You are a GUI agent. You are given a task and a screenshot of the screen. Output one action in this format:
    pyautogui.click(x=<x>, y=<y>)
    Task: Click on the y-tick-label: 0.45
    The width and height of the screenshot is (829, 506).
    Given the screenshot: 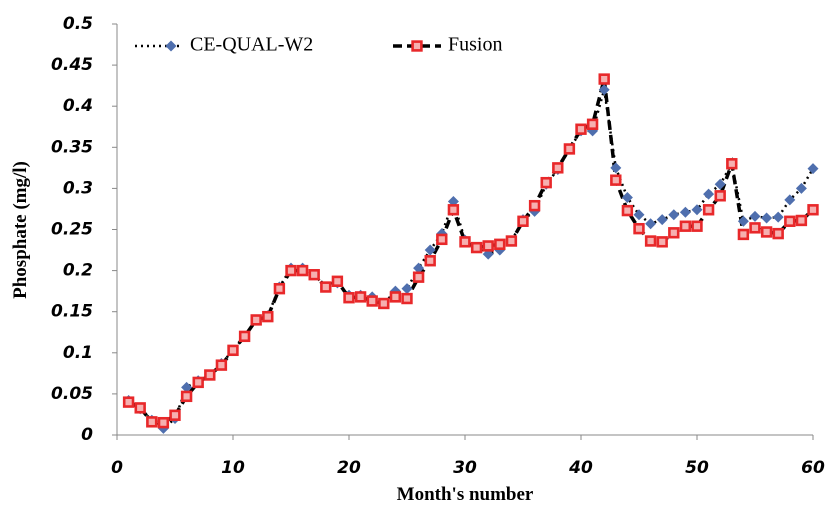 What is the action you would take?
    pyautogui.click(x=72, y=65)
    